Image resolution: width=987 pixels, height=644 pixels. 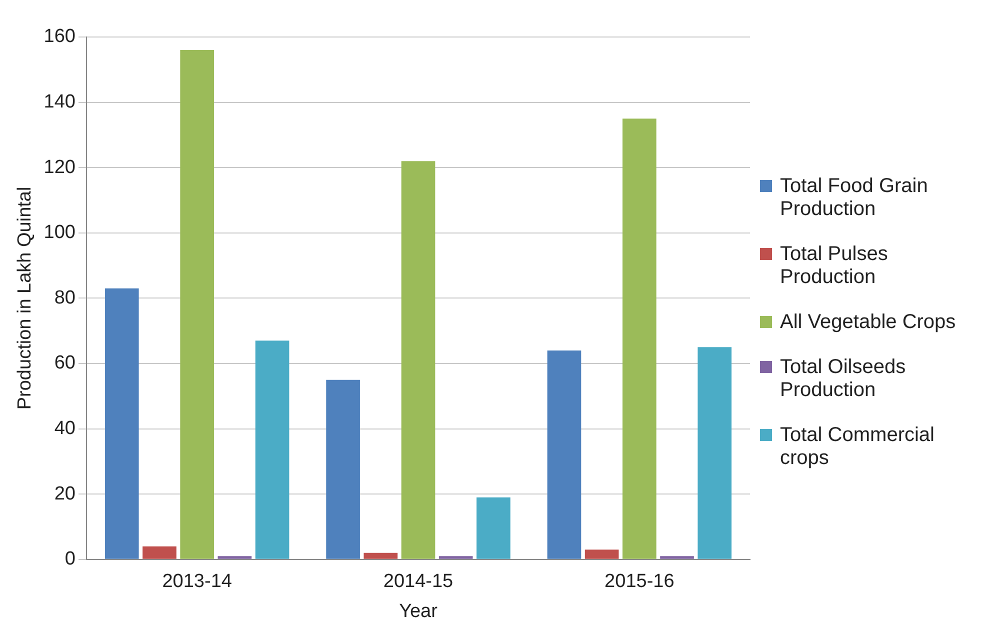 What do you see at coordinates (60, 233) in the screenshot?
I see `y-tick-label: 100` at bounding box center [60, 233].